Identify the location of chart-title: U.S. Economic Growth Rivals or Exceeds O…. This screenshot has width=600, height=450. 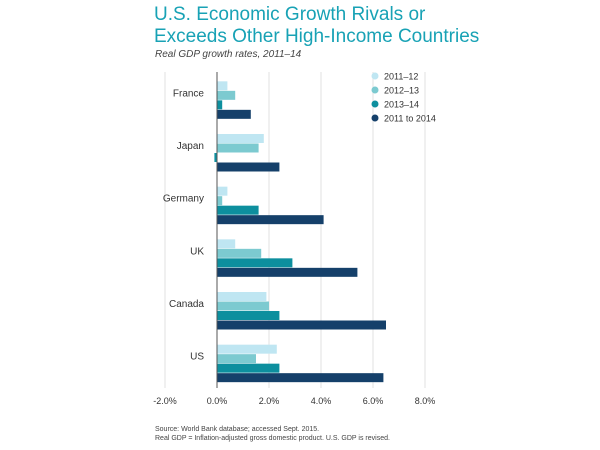
(354, 26).